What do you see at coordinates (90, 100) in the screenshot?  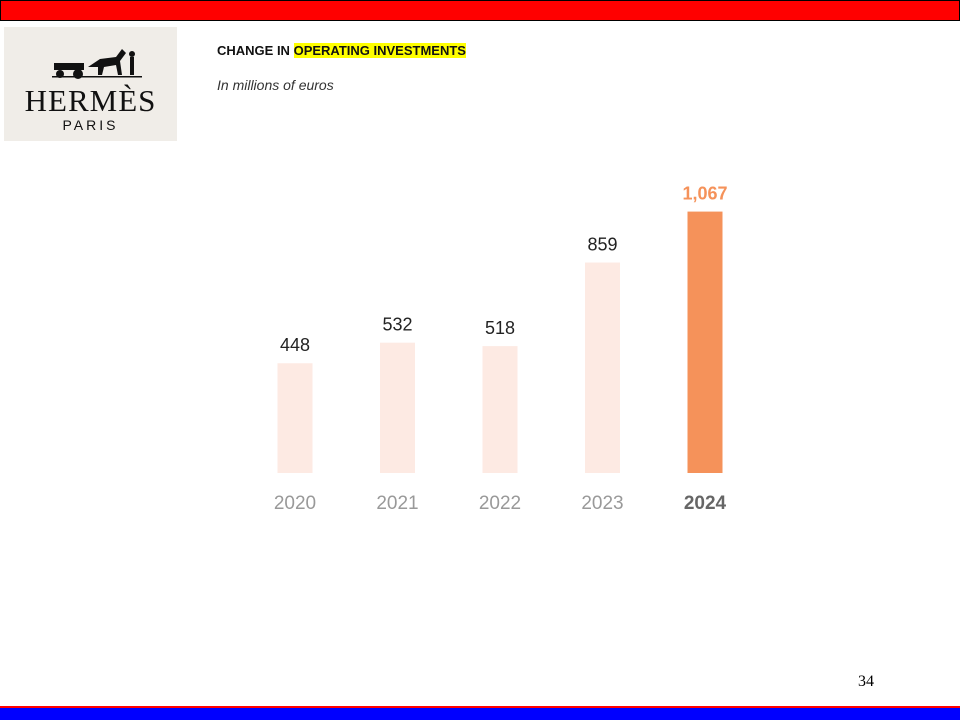 I see `brand-name: HERMÈS` at bounding box center [90, 100].